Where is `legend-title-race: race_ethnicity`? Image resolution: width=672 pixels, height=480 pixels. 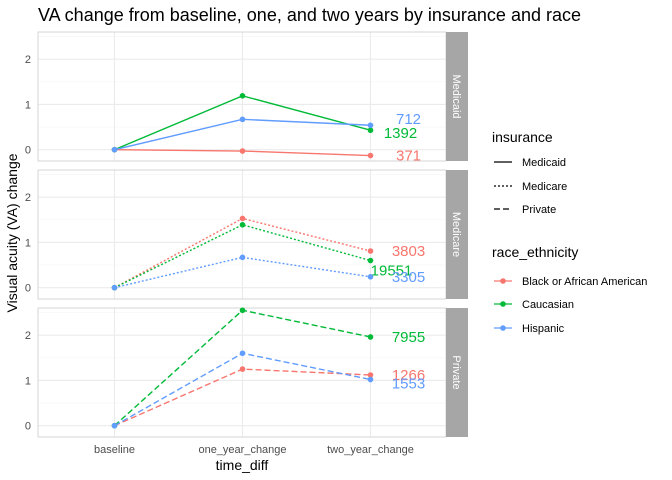 legend-title-race: race_ethnicity is located at coordinates (535, 252).